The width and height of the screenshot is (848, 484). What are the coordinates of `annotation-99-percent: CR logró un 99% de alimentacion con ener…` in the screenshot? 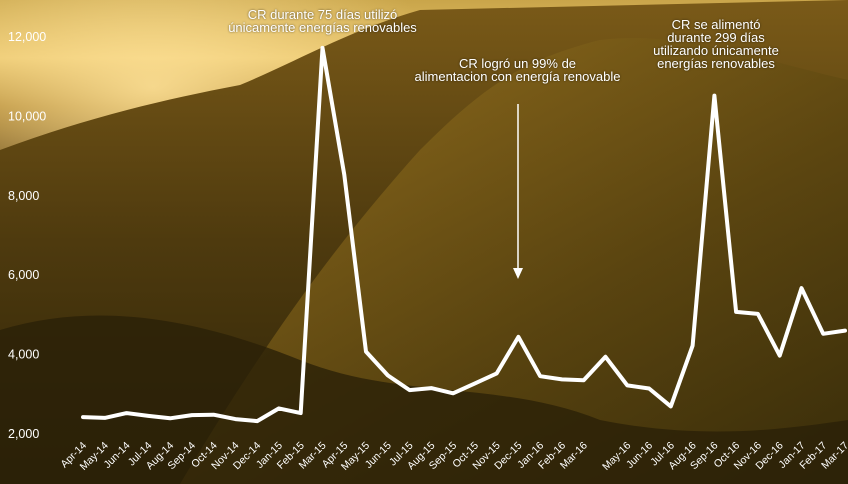 It's located at (517, 70).